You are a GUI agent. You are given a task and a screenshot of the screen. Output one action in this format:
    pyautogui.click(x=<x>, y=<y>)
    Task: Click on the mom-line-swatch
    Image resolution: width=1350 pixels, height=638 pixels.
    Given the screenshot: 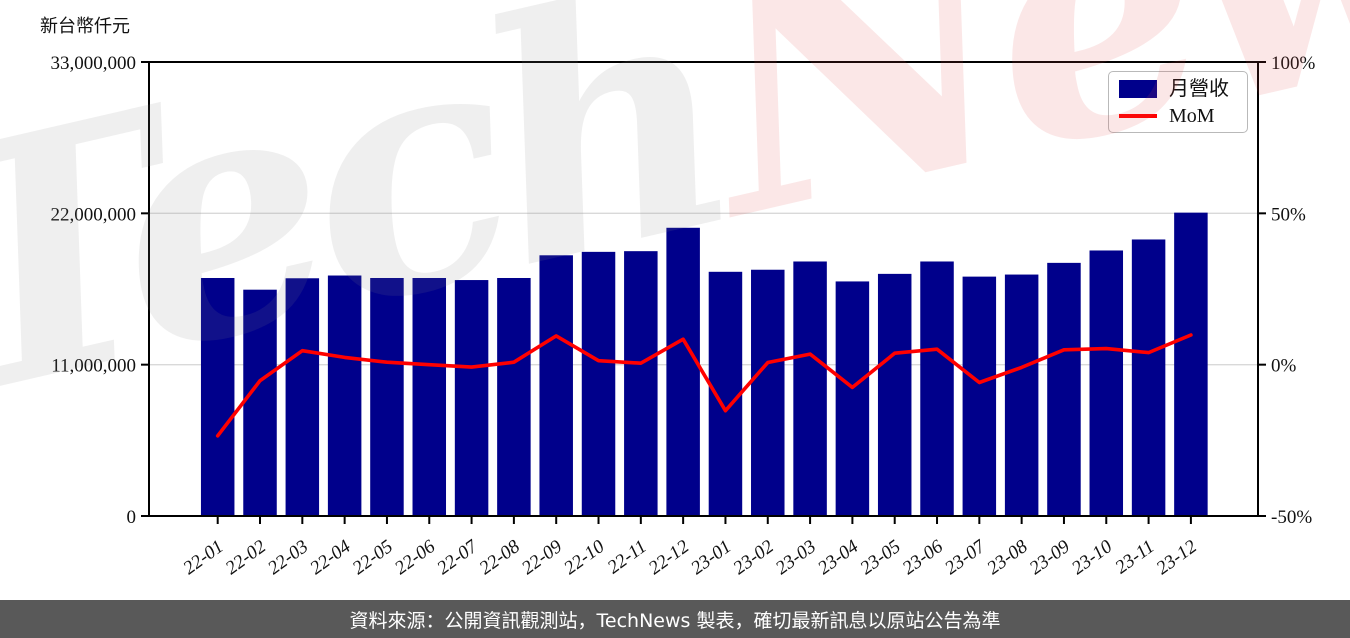 What is the action you would take?
    pyautogui.click(x=1138, y=115)
    